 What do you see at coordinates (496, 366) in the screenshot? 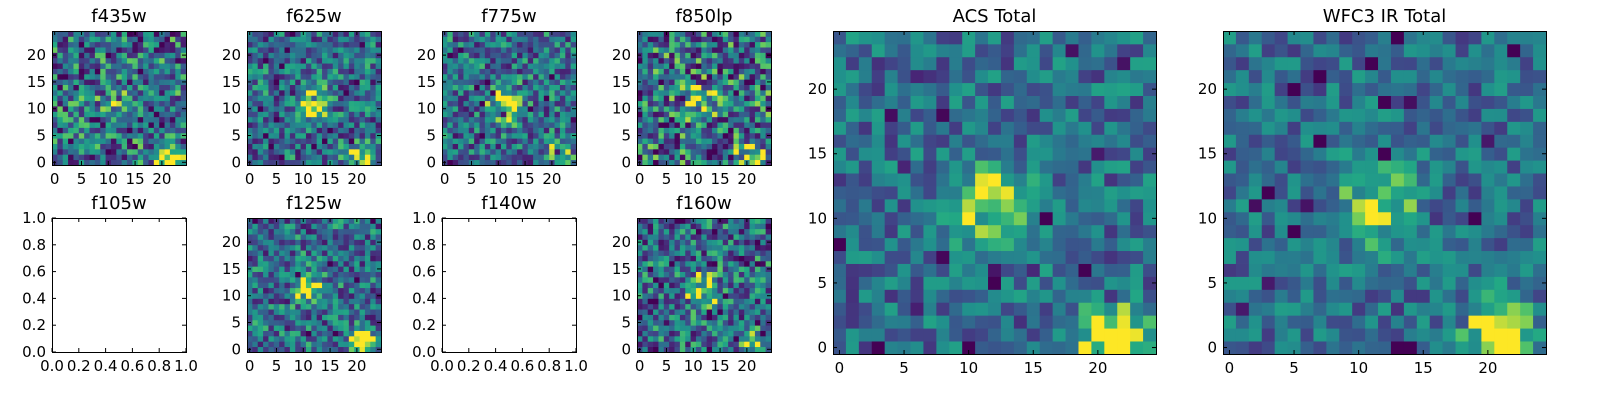
I see `x-tick-label: 0.4` at bounding box center [496, 366].